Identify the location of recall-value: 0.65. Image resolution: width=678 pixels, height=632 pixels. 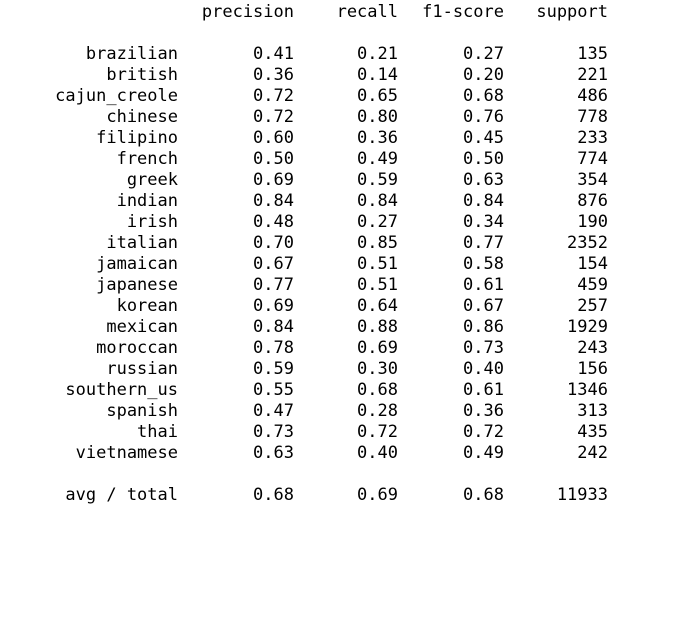
(377, 96).